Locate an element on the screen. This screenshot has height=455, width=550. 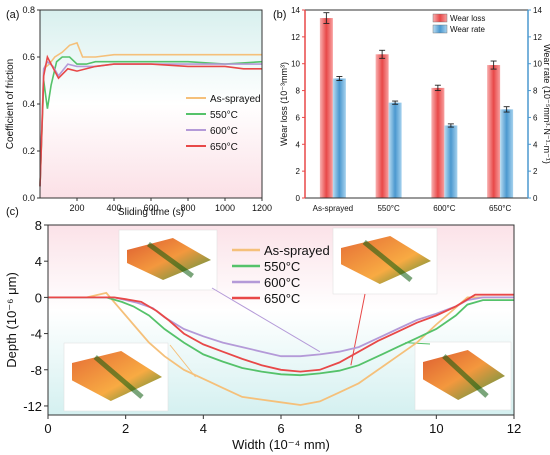
y-tick-label: 0.6 is located at coordinates (28, 57).